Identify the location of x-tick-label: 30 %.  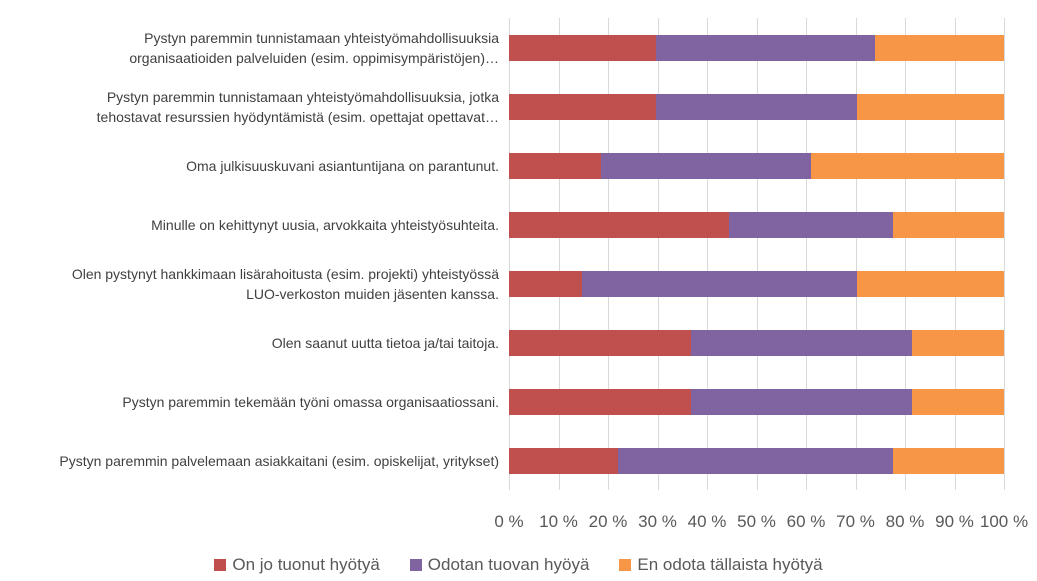
(657, 521).